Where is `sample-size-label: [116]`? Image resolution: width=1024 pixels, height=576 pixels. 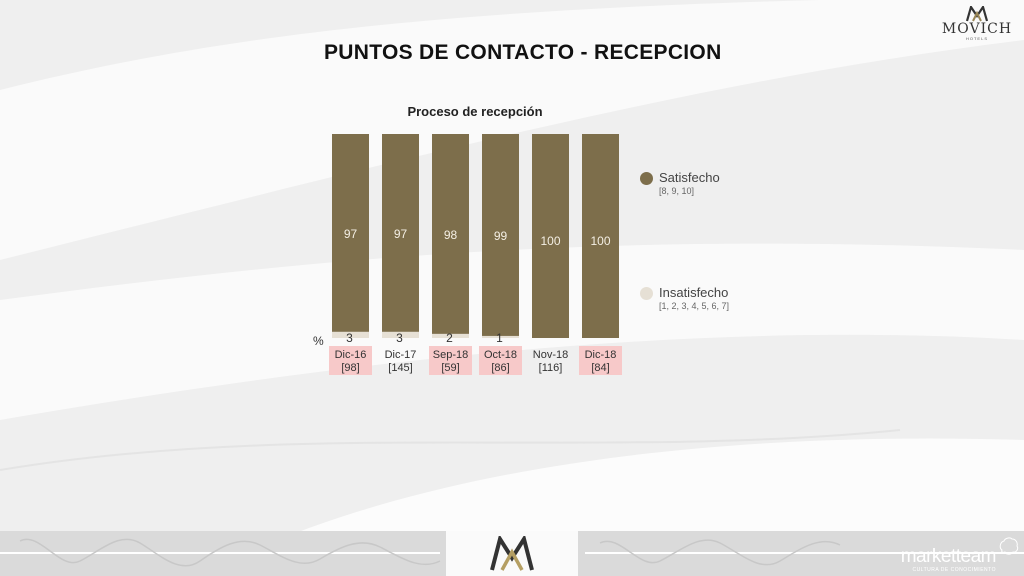 sample-size-label: [116] is located at coordinates (551, 368).